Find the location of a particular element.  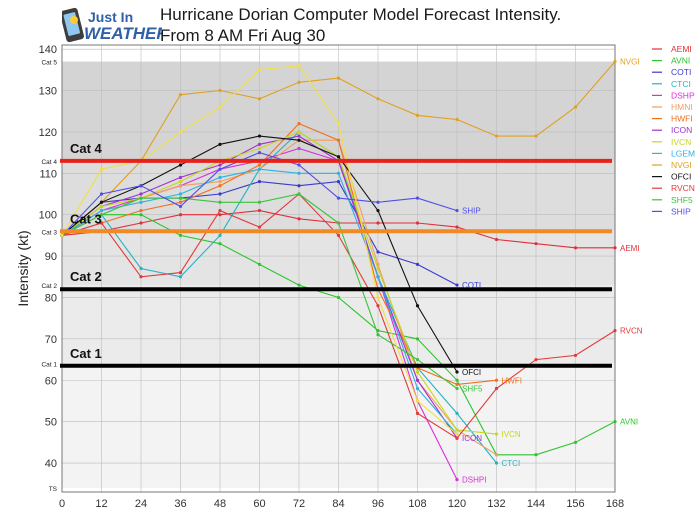

end-label-icon: ICON is located at coordinates (472, 438).